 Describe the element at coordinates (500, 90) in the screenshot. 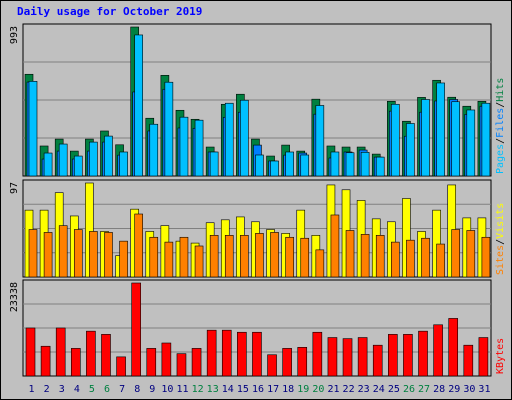

I see `legend-entry: Hits` at that location.